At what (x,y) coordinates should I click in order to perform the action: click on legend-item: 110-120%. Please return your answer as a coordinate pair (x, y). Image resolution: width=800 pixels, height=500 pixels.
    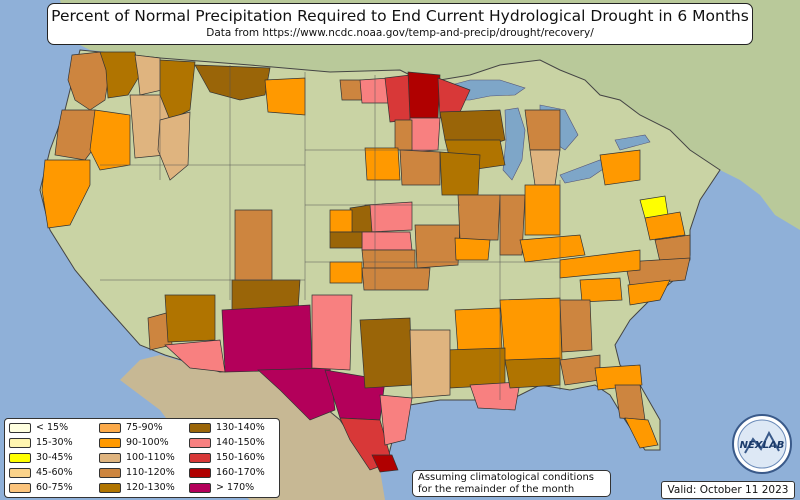
    Looking at the image, I should click on (137, 472).